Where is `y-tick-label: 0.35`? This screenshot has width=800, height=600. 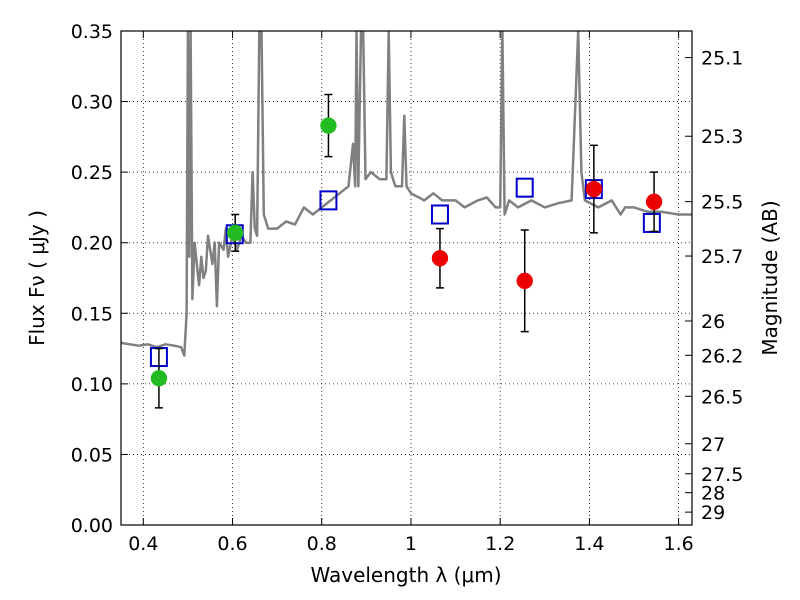 y-tick-label: 0.35 is located at coordinates (92, 32).